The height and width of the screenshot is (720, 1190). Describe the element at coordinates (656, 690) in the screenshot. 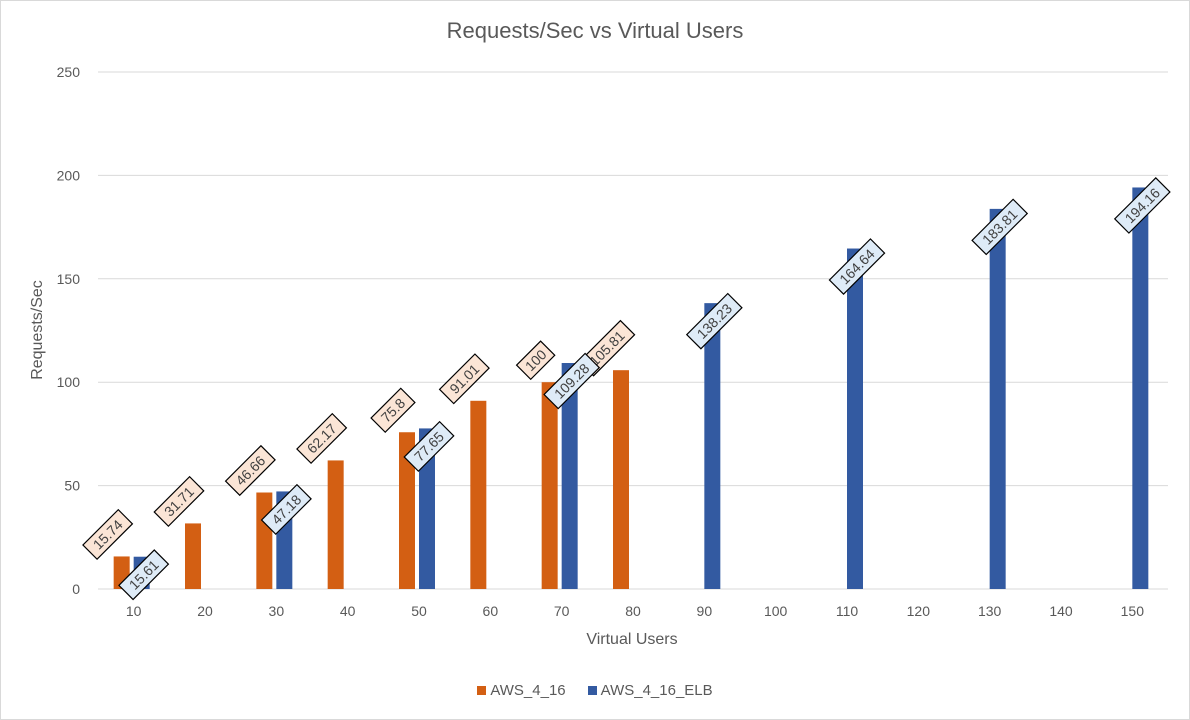

I see `legend-label: AWS_4_16_ELB` at that location.